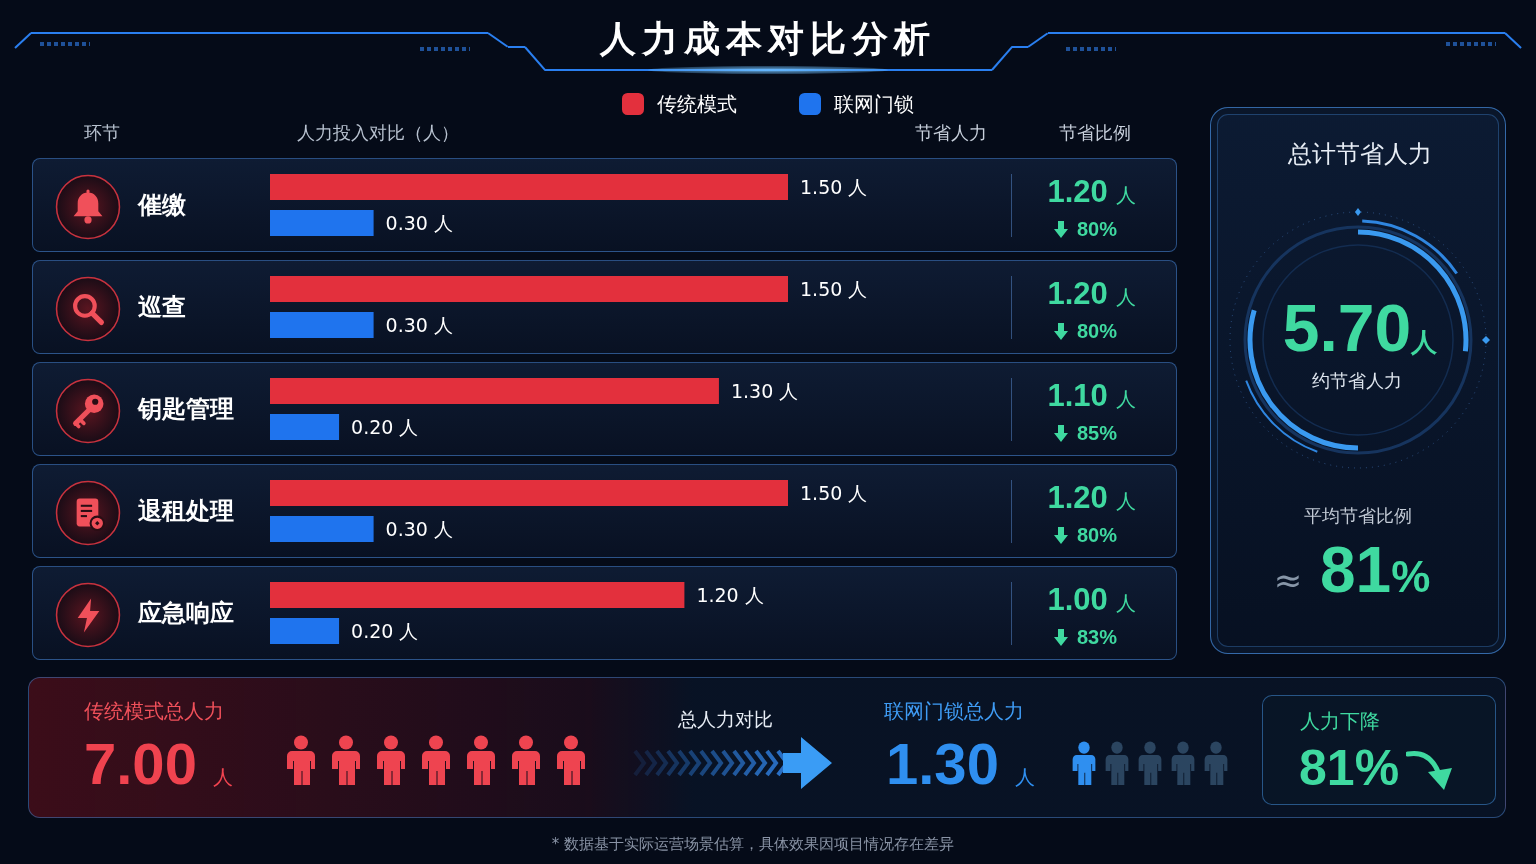 The image size is (1536, 864). Describe the element at coordinates (1340, 720) in the screenshot. I see `text: 人力下降` at that location.